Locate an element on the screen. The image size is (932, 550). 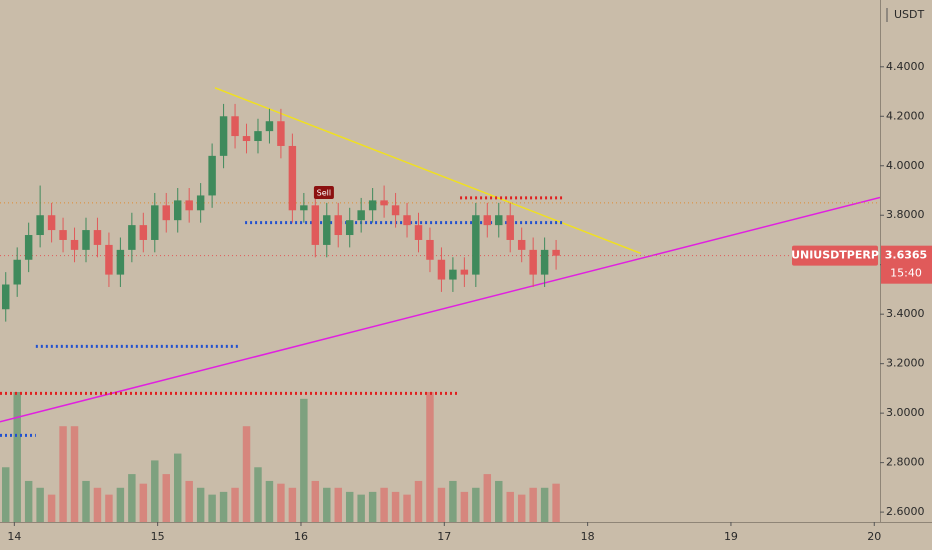
y-tick-label: 2.8000 is located at coordinates (905, 462).